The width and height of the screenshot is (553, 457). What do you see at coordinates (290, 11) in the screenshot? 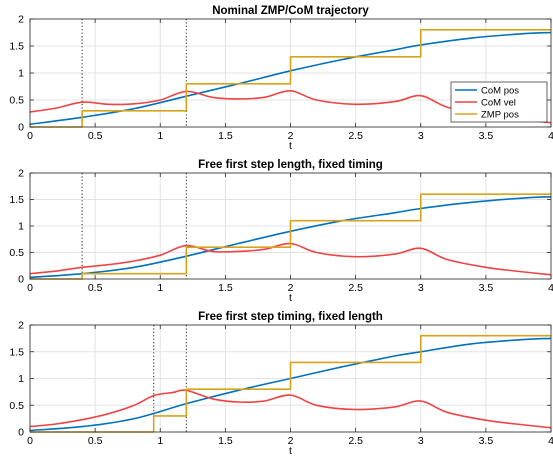
I see `chart-title: Nominal ZMP/CoM trajectory` at bounding box center [290, 11].